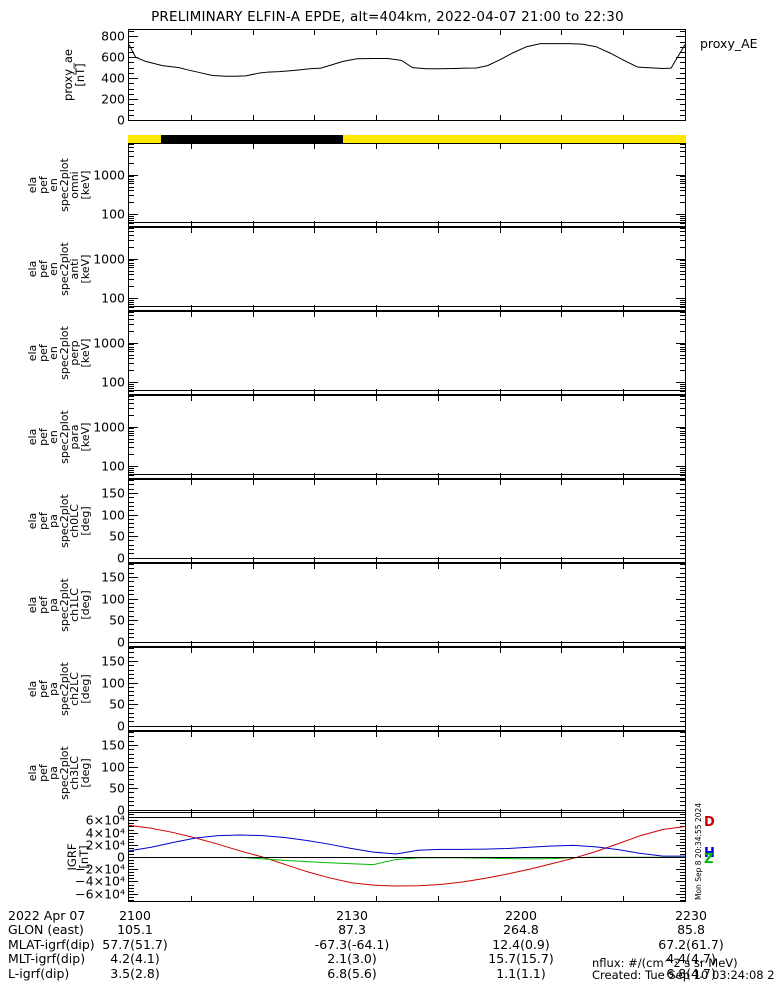 Image resolution: width=775 pixels, height=1000 pixels. Describe the element at coordinates (691, 930) in the screenshot. I see `table-cell: 85.8` at that location.